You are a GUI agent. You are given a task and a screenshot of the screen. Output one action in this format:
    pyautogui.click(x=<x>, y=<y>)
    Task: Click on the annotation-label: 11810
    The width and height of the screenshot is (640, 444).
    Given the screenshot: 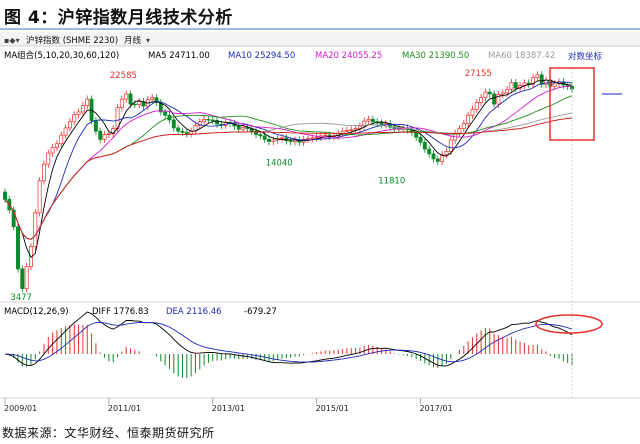 What is the action you would take?
    pyautogui.click(x=391, y=181)
    